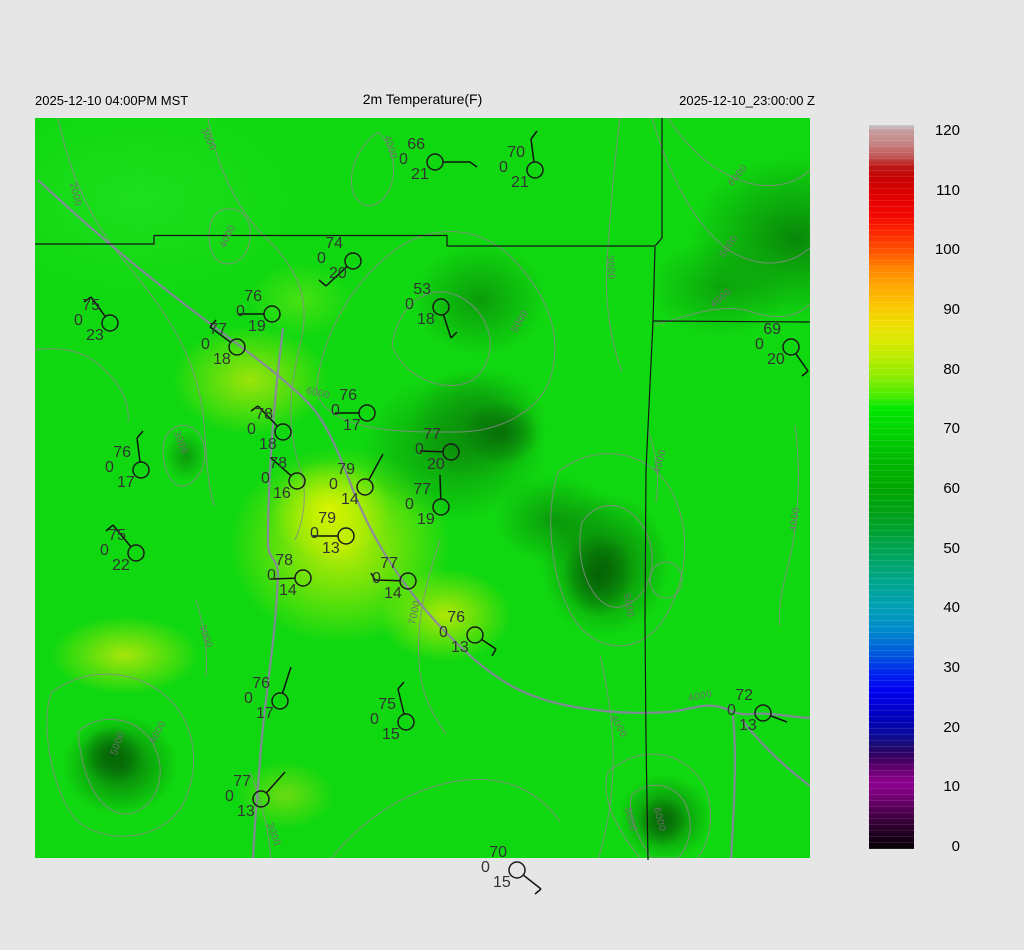  What do you see at coordinates (772, 329) in the screenshot?
I see `station-temperature: 69` at bounding box center [772, 329].